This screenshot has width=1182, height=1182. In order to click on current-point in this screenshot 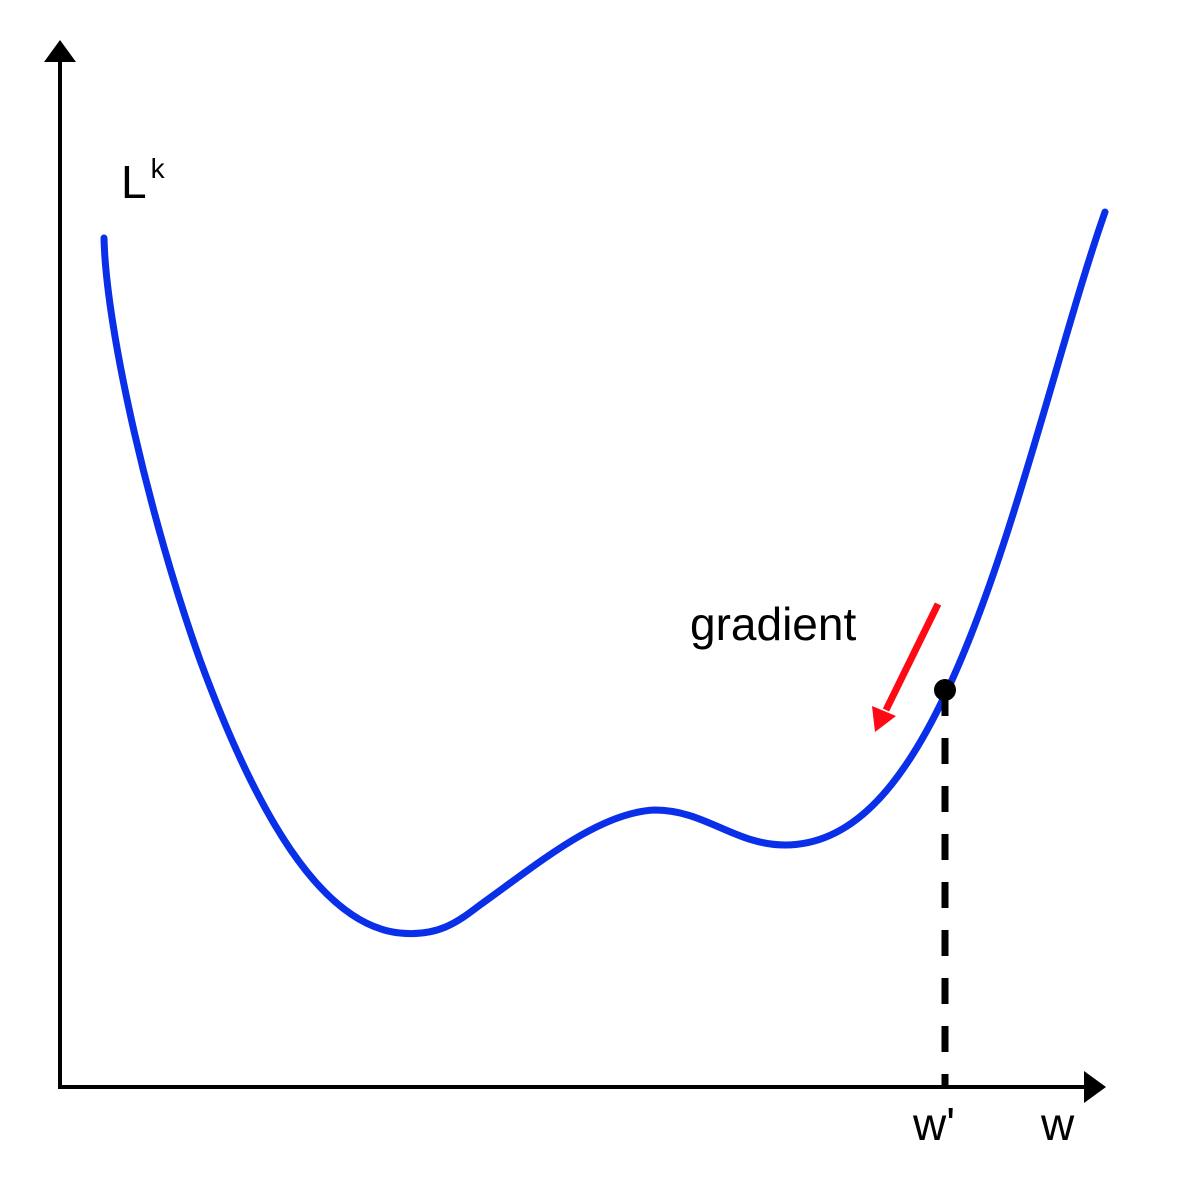, I will do `click(945, 690)`.